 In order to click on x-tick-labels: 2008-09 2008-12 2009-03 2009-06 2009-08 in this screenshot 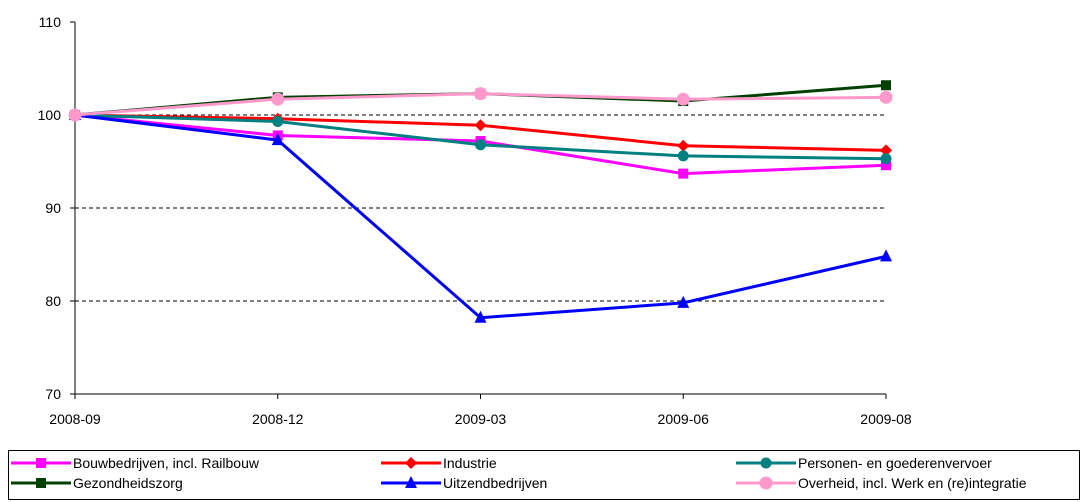, I will do `click(480, 419)`.